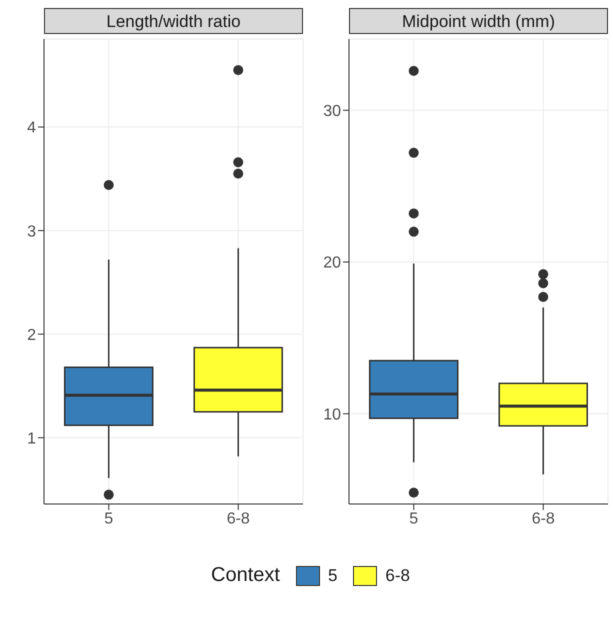  Describe the element at coordinates (332, 263) in the screenshot. I see `y-tick-label: 20` at that location.